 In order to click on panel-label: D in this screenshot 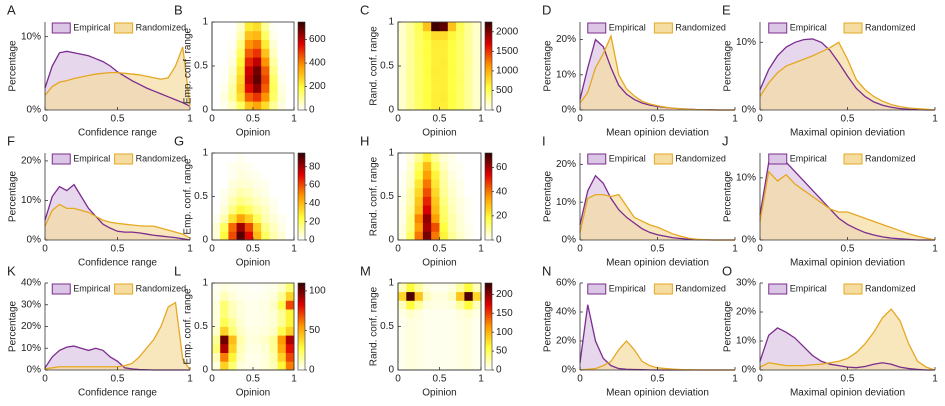, I will do `click(546, 9)`.